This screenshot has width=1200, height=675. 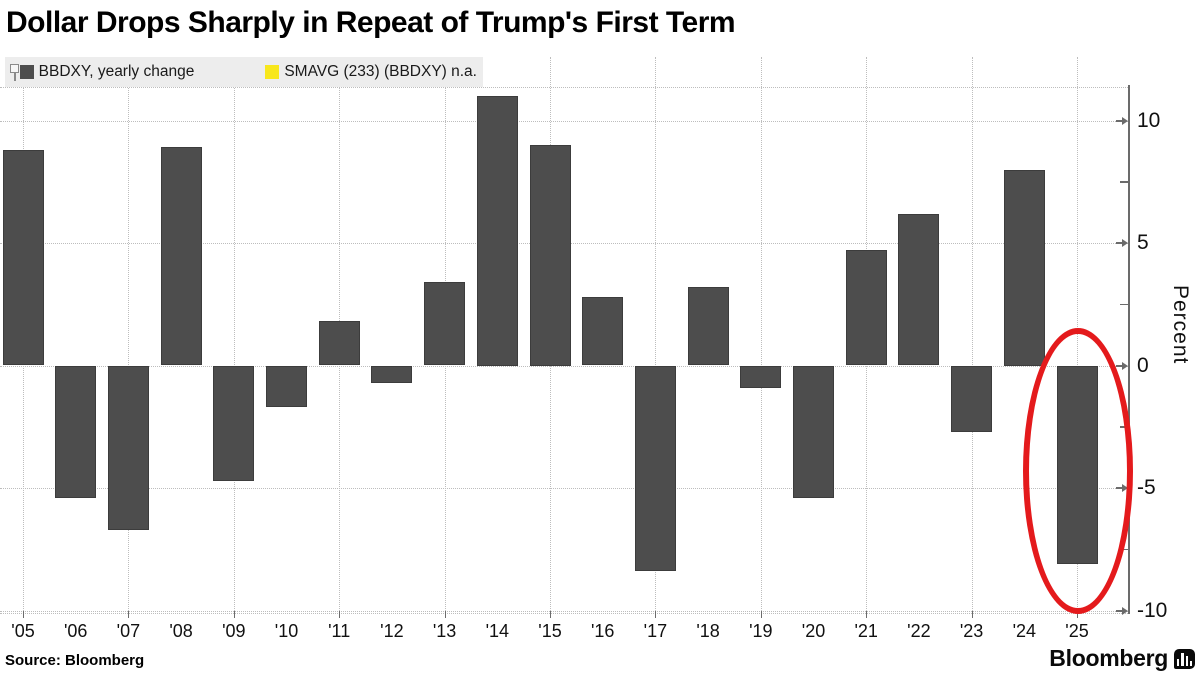 I want to click on bloomberg-logo: Bloomberg, so click(x=1122, y=658).